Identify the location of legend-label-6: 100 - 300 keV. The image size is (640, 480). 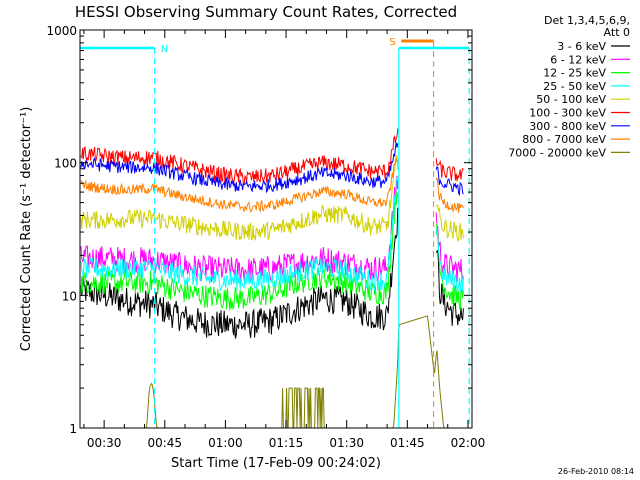
(567, 113).